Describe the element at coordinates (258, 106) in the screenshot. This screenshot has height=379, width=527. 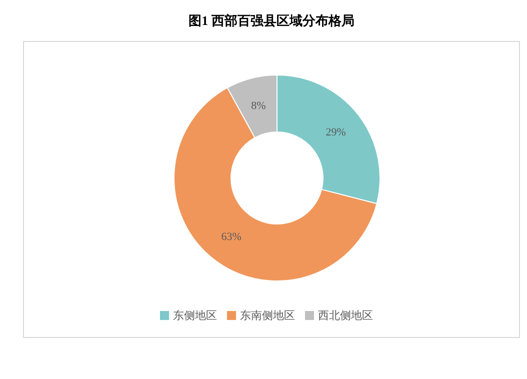
I see `data-label: 8%` at that location.